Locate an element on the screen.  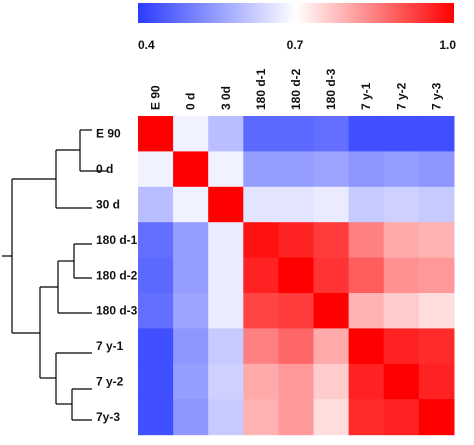
column-label: 3 0d is located at coordinates (226, 98).